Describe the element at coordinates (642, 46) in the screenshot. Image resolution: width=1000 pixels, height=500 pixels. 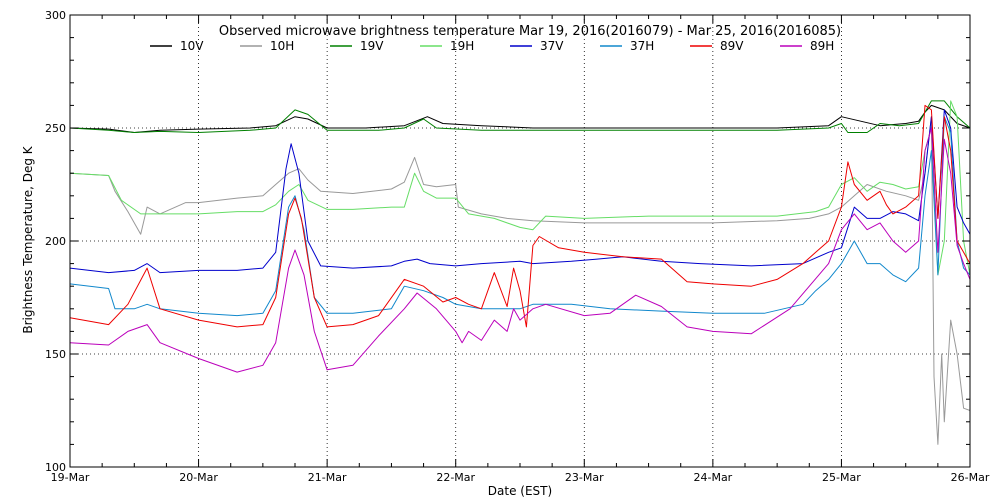
I see `legend-label-37h: 37H` at that location.